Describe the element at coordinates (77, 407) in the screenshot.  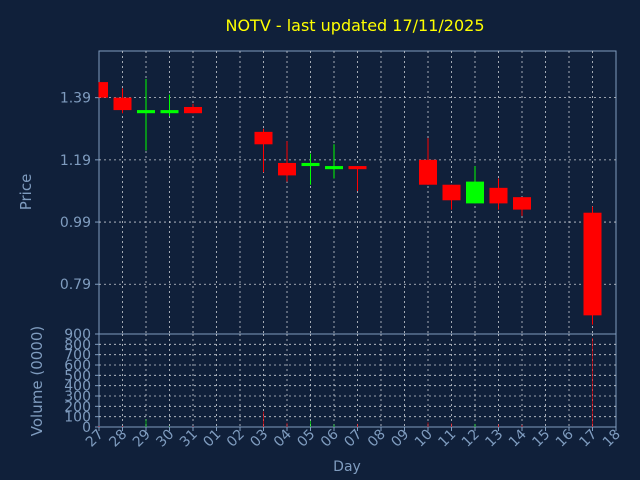
I see `volume-tick-label: 200` at that location.